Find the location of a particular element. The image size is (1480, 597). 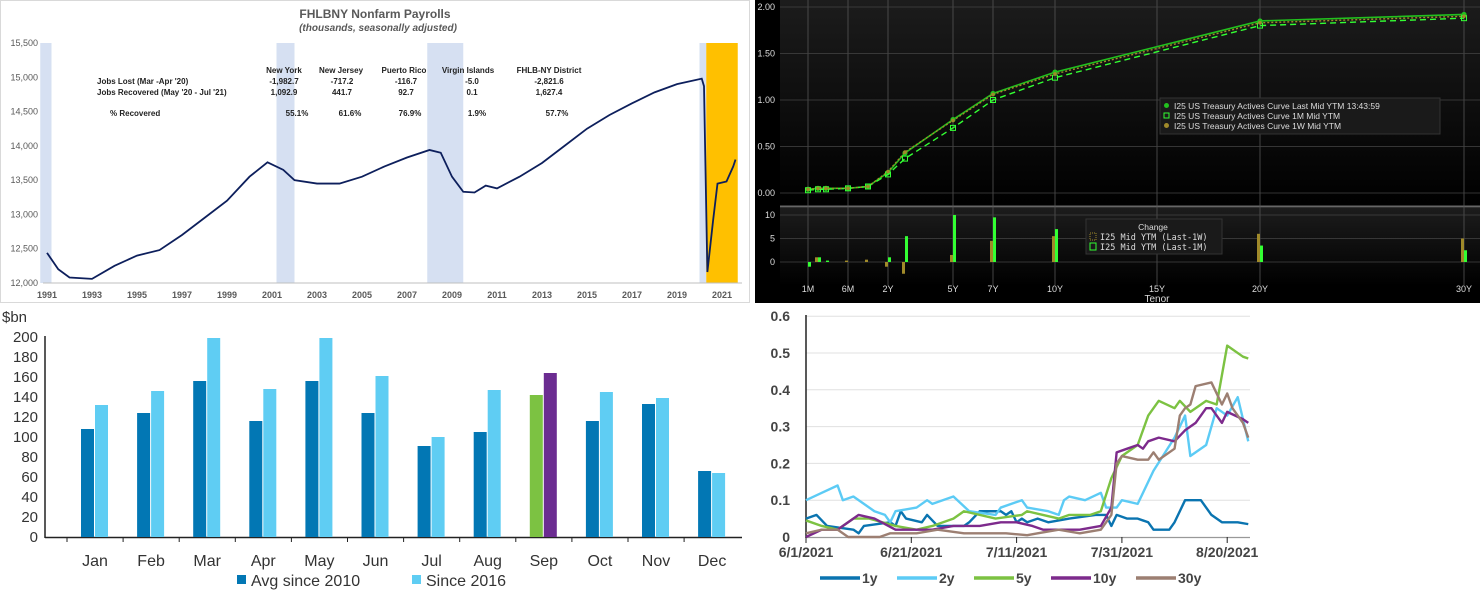

table-column-header: New Jersey is located at coordinates (341, 70).